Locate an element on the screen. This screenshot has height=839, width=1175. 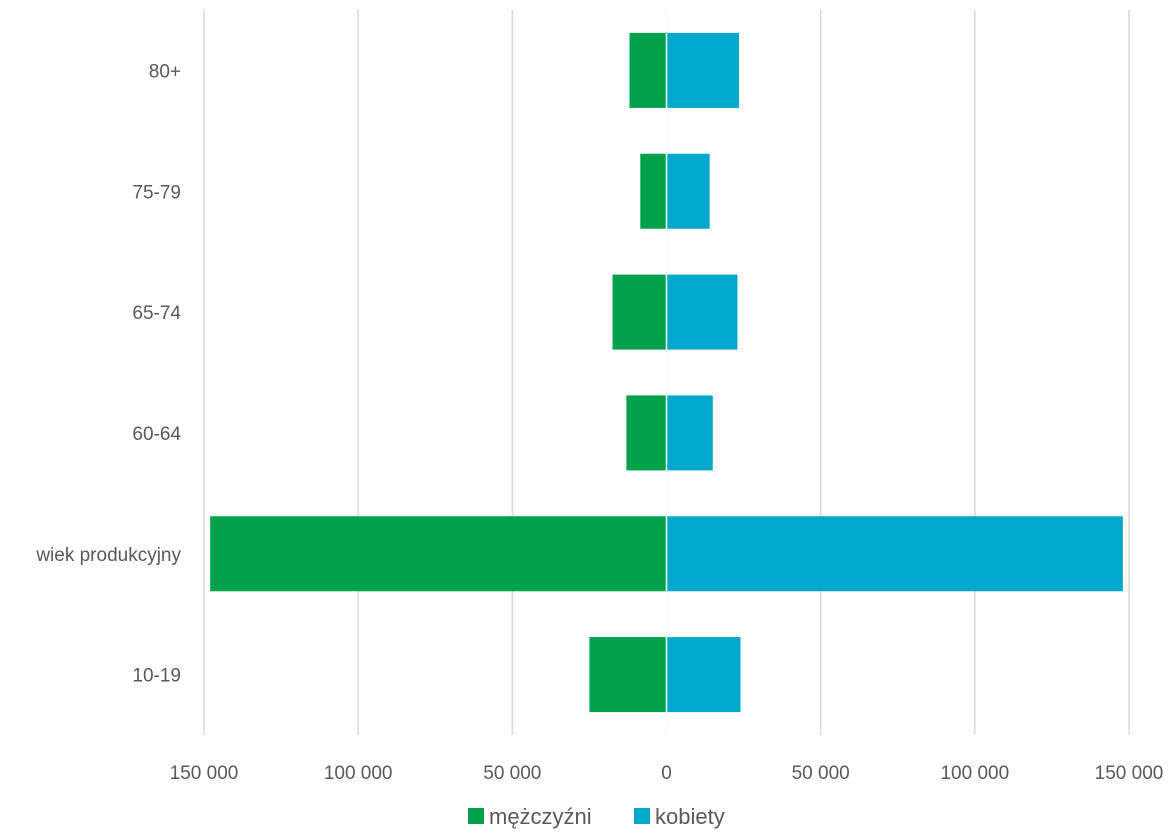
legend-label: kobiety is located at coordinates (690, 816).